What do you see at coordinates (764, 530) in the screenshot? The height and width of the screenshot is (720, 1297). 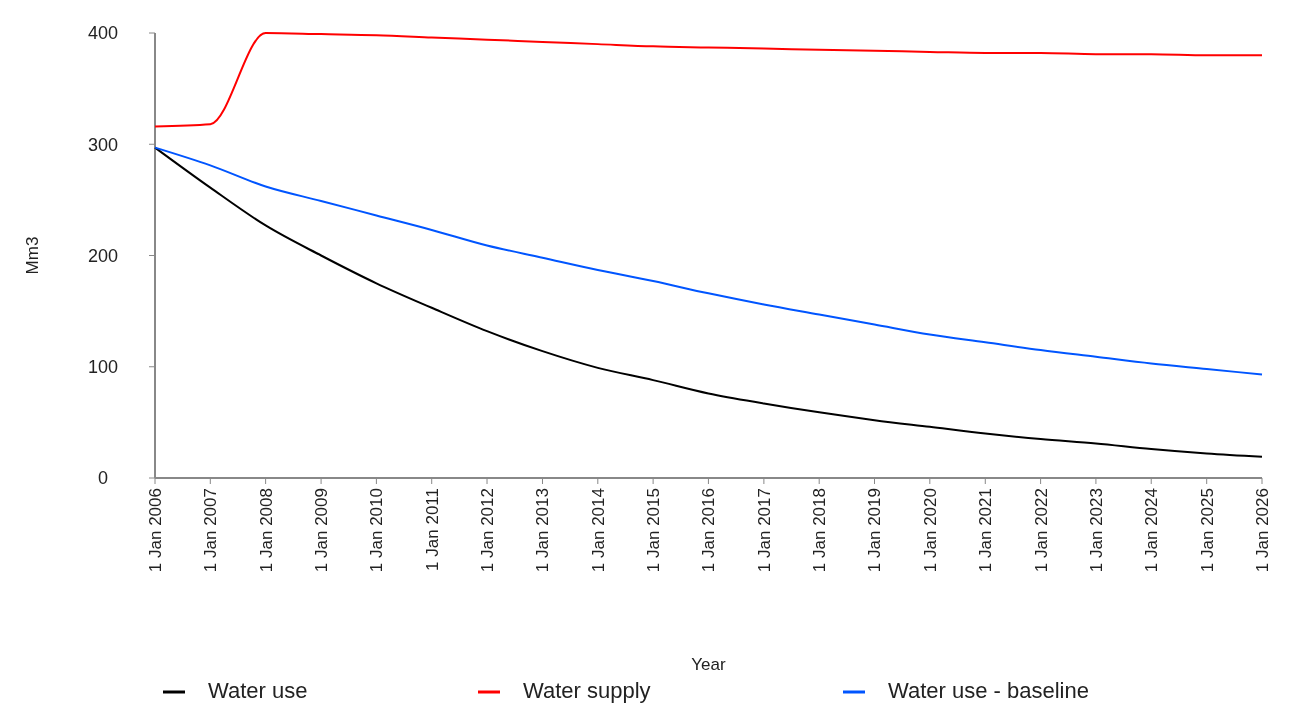 I see `x-tick-label: 1 Jan 2017` at bounding box center [764, 530].